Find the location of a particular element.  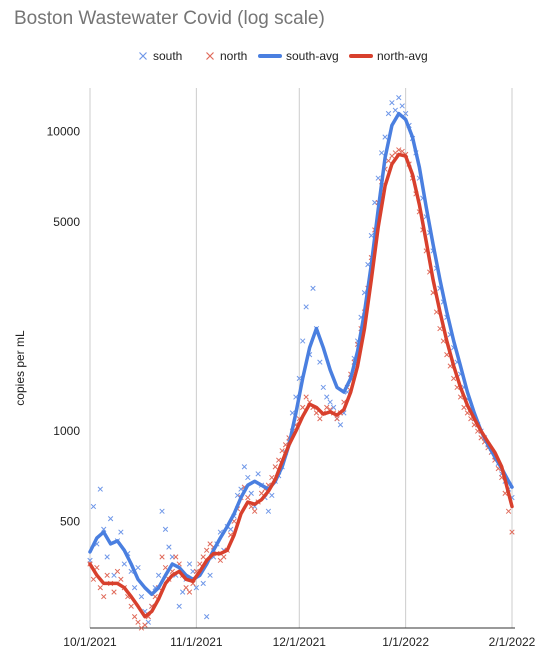

y-axis: 500 1000 5000 10000 is located at coordinates (64, 327).